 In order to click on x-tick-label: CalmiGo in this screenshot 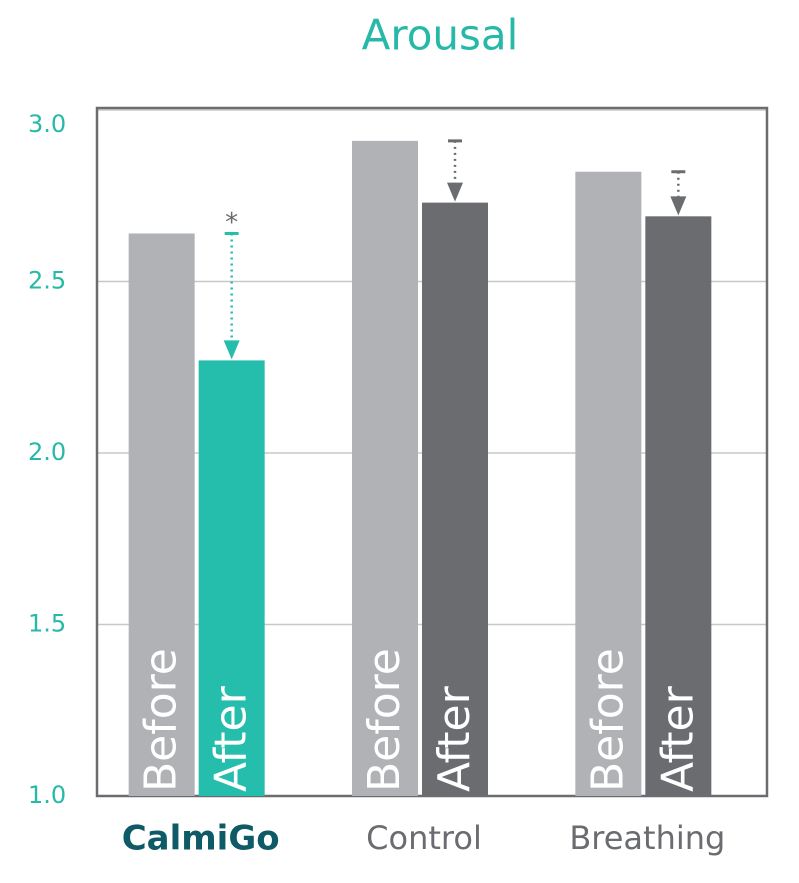, I will do `click(201, 839)`.